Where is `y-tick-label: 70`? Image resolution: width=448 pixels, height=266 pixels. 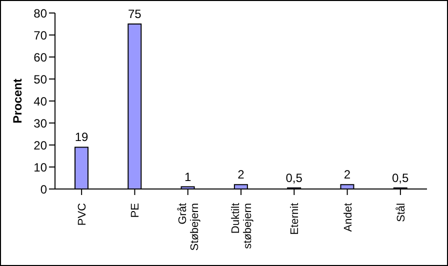 y-tick-label: 70 is located at coordinates (41, 35).